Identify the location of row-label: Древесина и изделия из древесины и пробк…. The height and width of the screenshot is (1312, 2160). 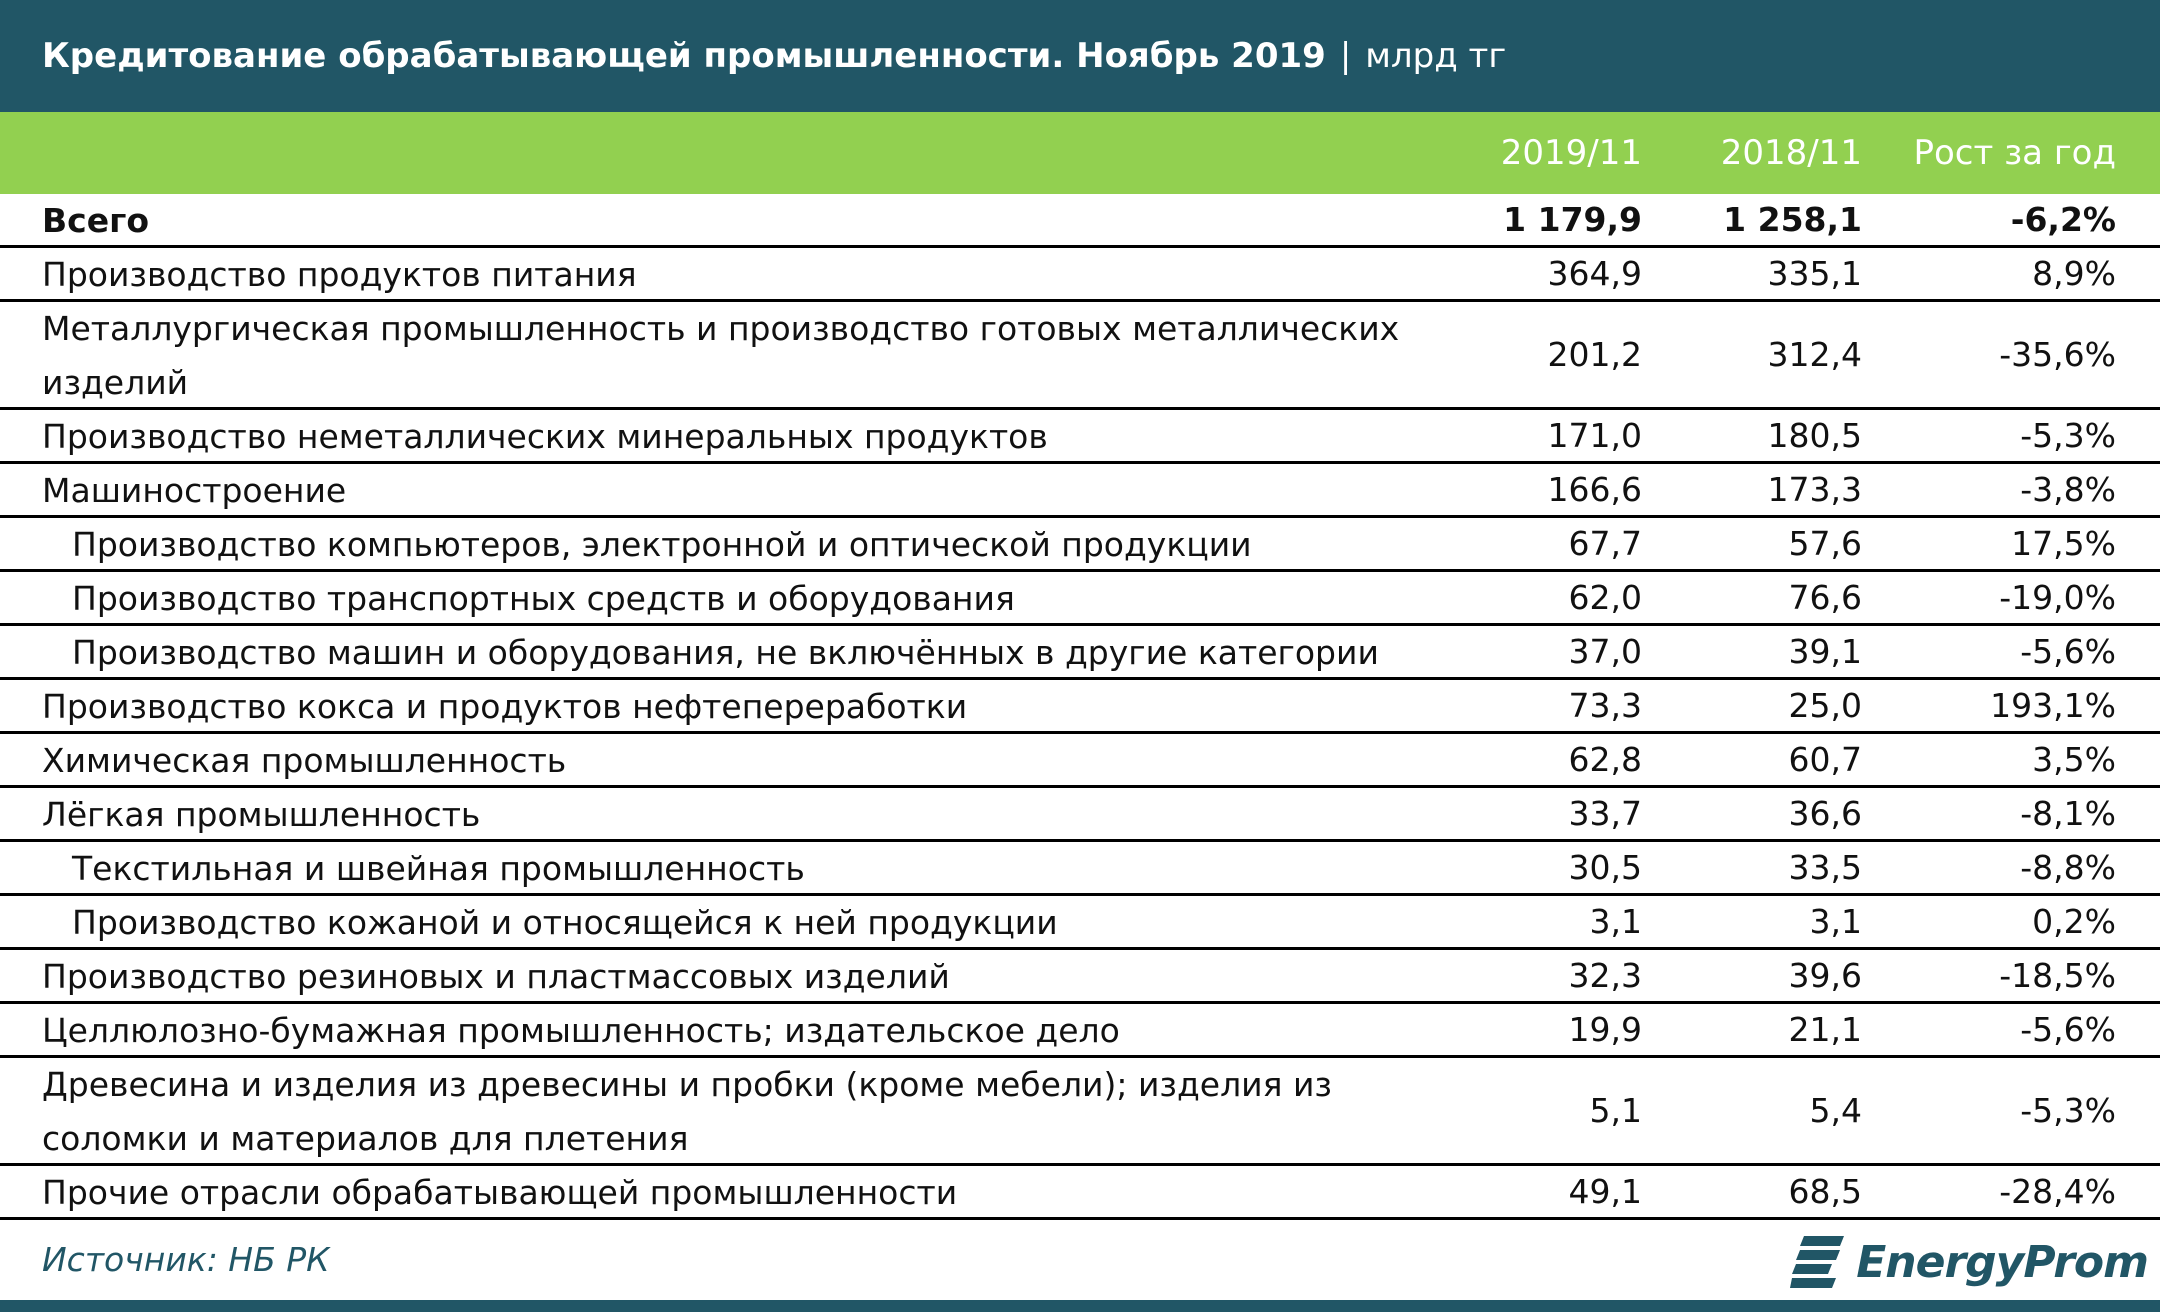
(687, 1111).